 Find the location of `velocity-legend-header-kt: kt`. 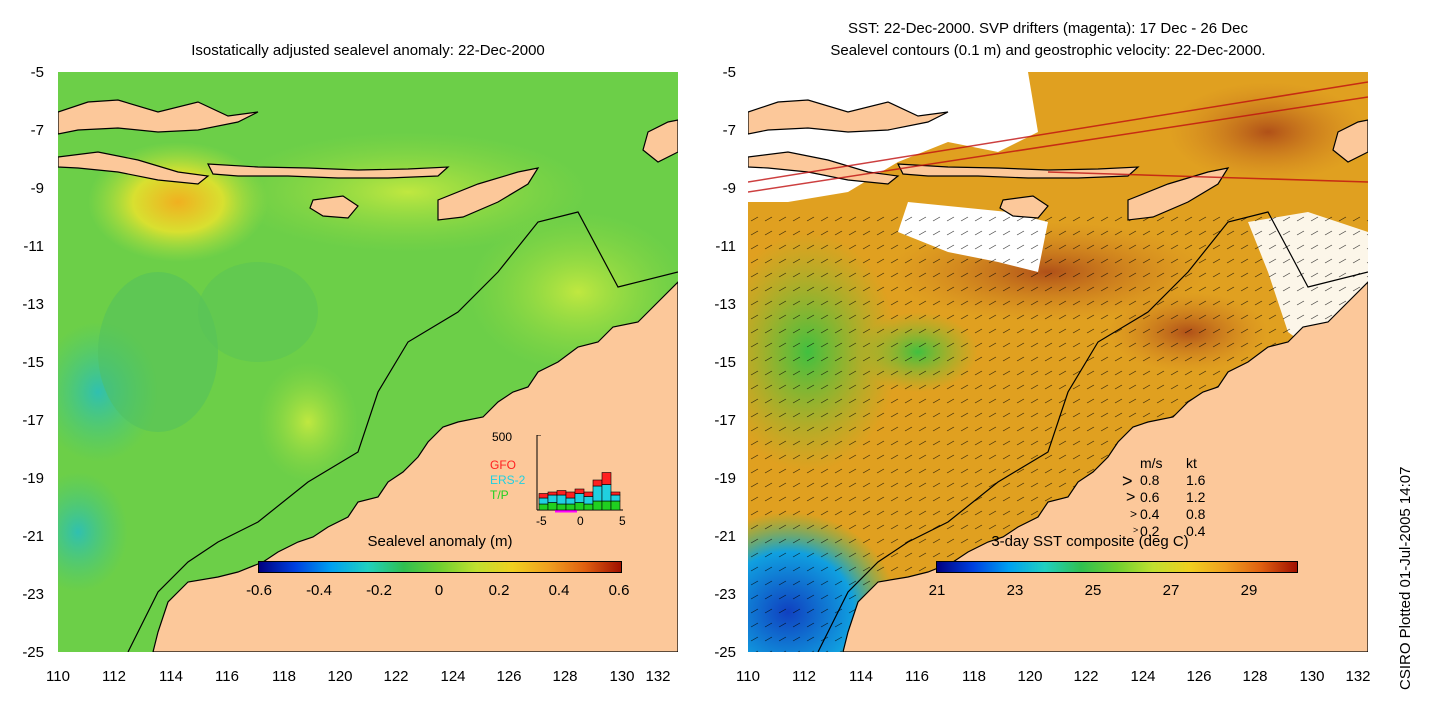

velocity-legend-header-kt: kt is located at coordinates (1191, 463).